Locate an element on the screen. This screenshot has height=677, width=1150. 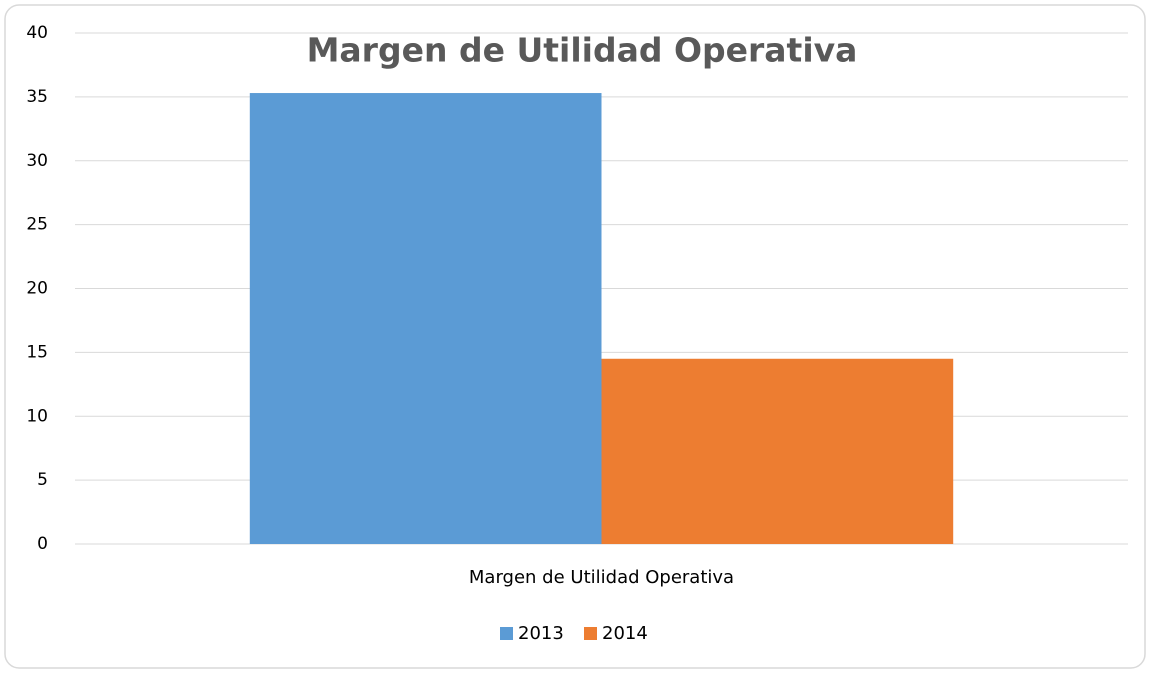
y-tick-label: 30 is located at coordinates (37, 161).